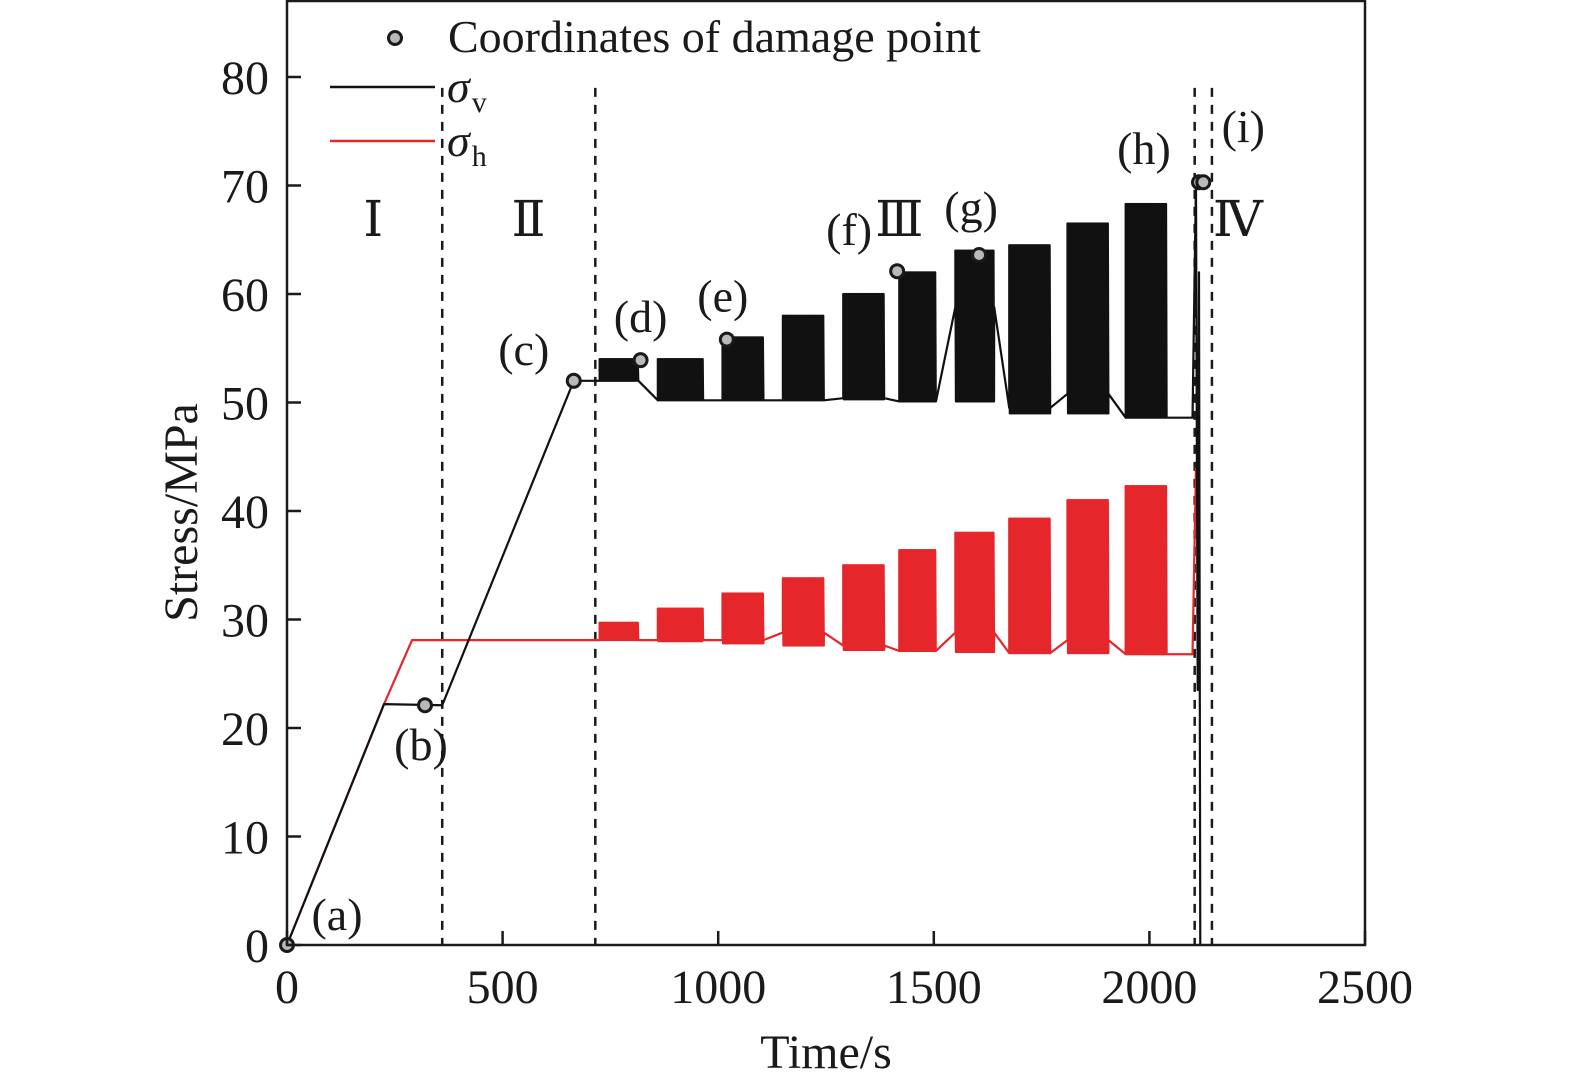 The height and width of the screenshot is (1088, 1575). I want to click on damage-point-label: (b), so click(421, 744).